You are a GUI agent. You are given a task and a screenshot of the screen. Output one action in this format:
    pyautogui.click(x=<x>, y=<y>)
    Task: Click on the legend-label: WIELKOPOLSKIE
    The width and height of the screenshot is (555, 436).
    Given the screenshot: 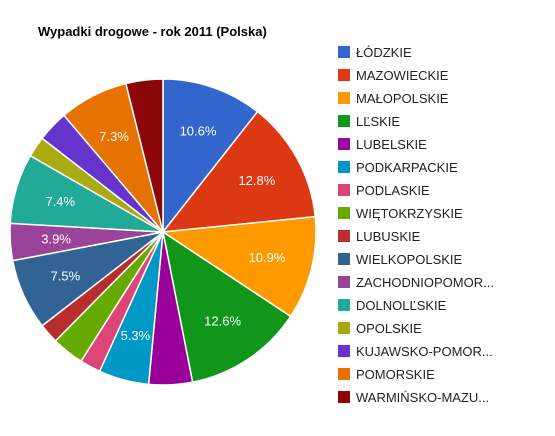 What is the action you would take?
    pyautogui.click(x=409, y=259)
    